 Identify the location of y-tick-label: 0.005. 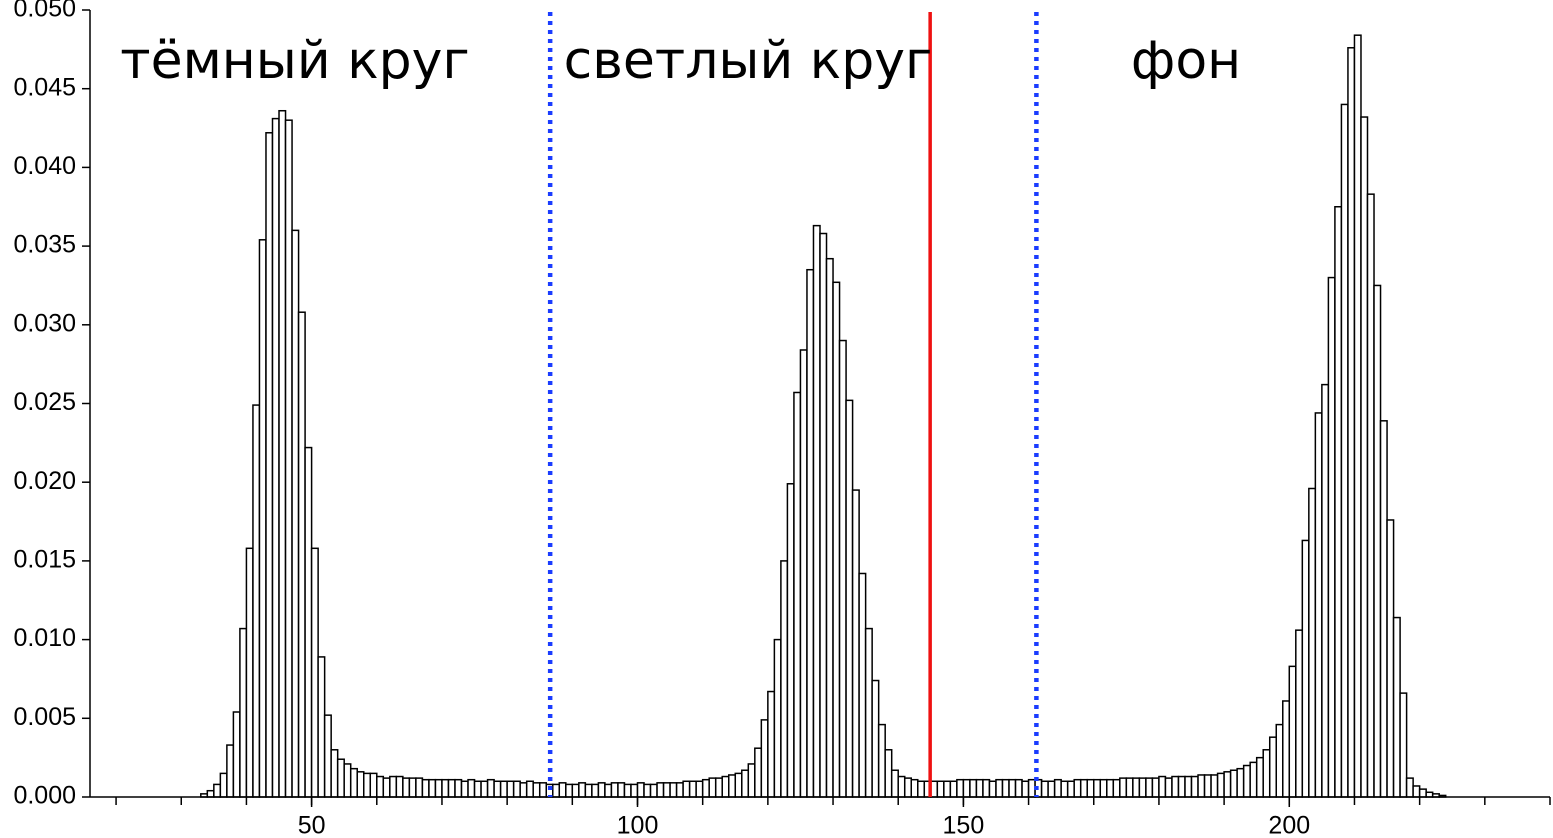
(44, 717).